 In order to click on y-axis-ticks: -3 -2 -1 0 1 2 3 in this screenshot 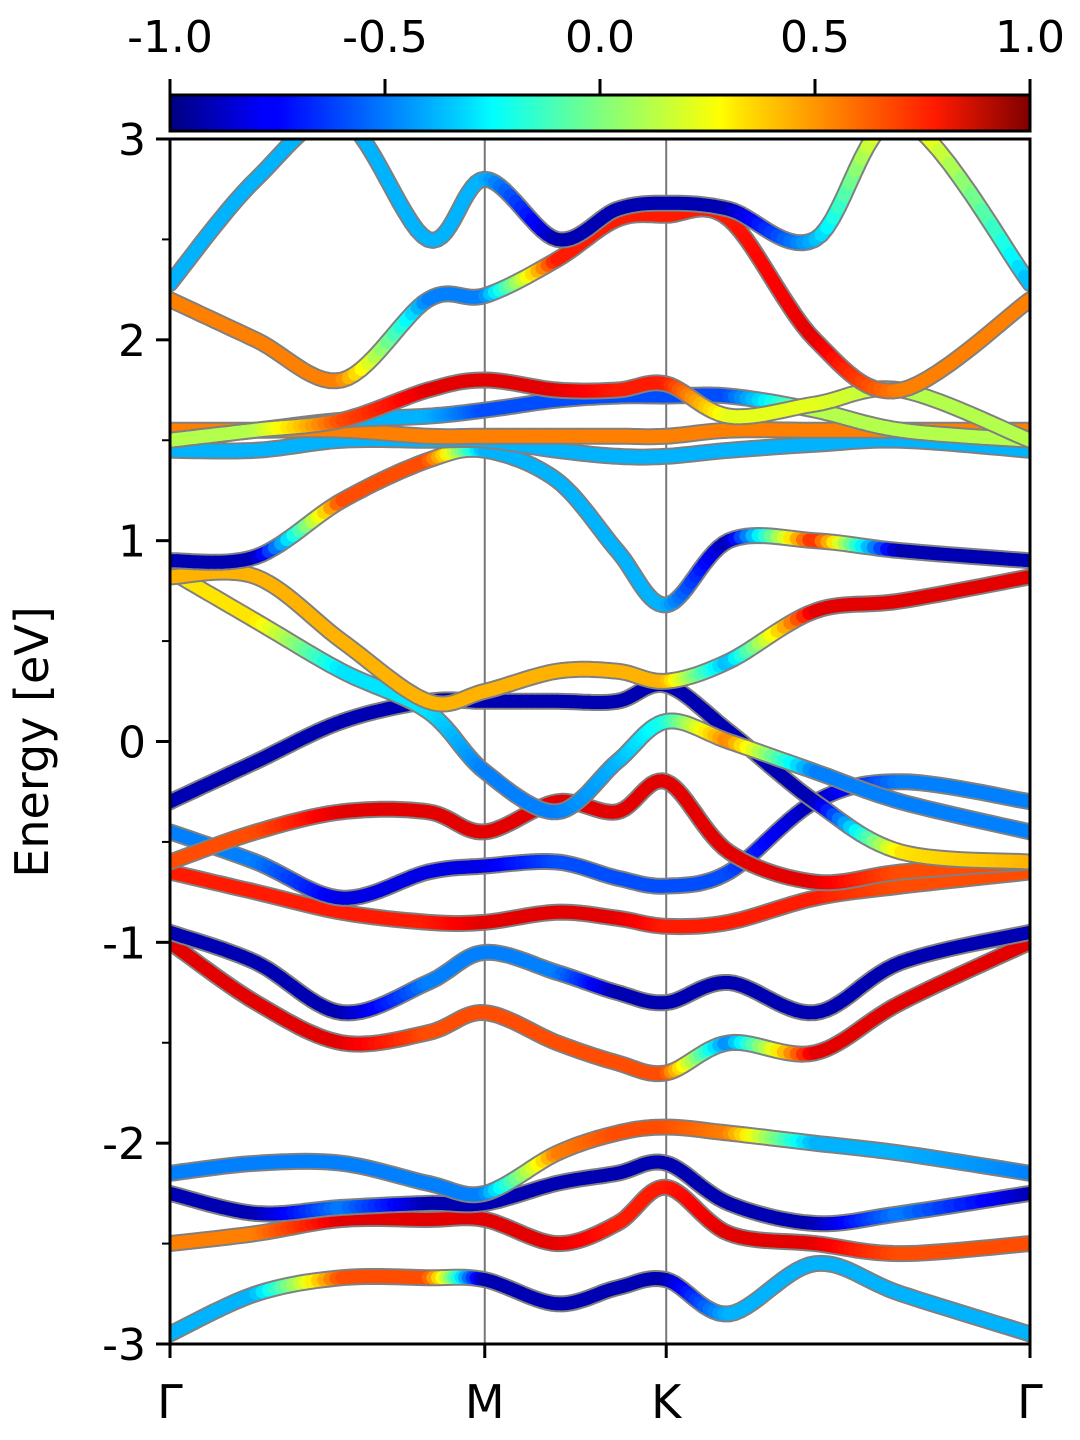, I will do `click(136, 743)`.